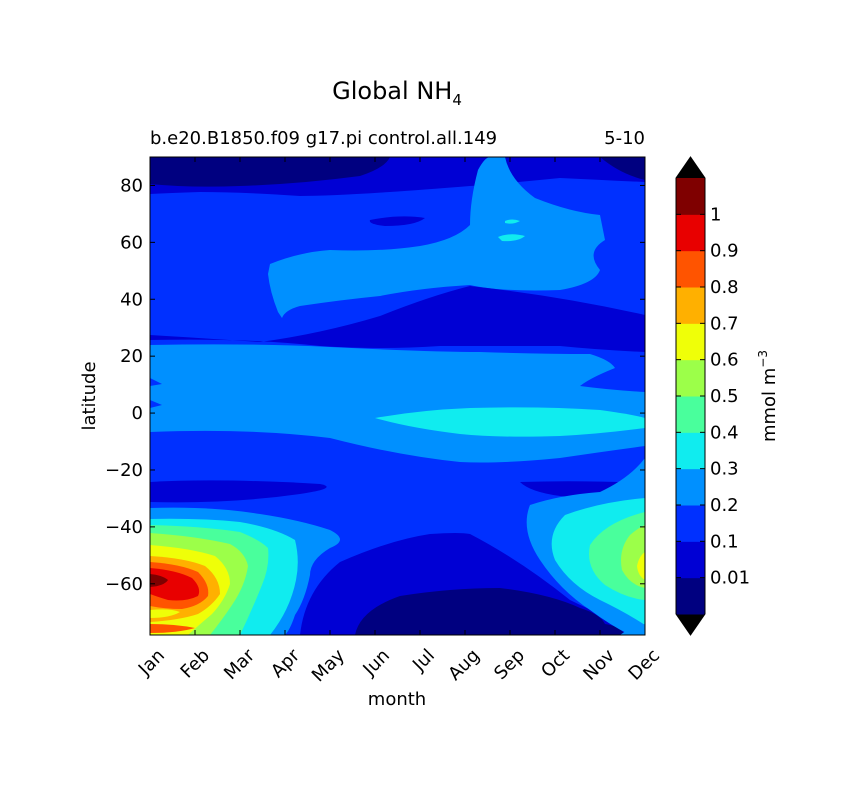 The width and height of the screenshot is (859, 792). I want to click on colorbar-tick-label: 0.6, so click(724, 360).